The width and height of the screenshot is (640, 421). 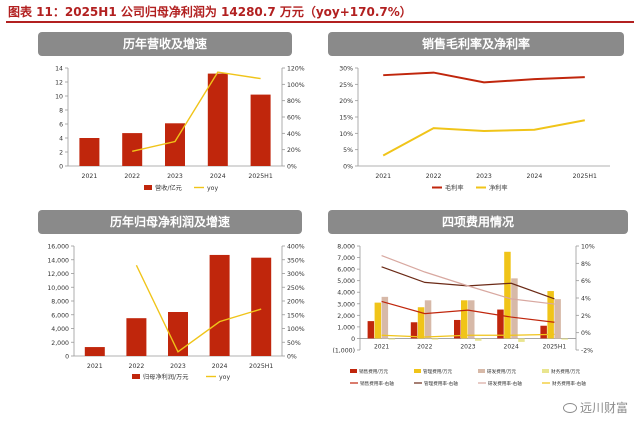 I want to click on legend-label-ratio: 管理费用率-右轴, so click(x=441, y=383).